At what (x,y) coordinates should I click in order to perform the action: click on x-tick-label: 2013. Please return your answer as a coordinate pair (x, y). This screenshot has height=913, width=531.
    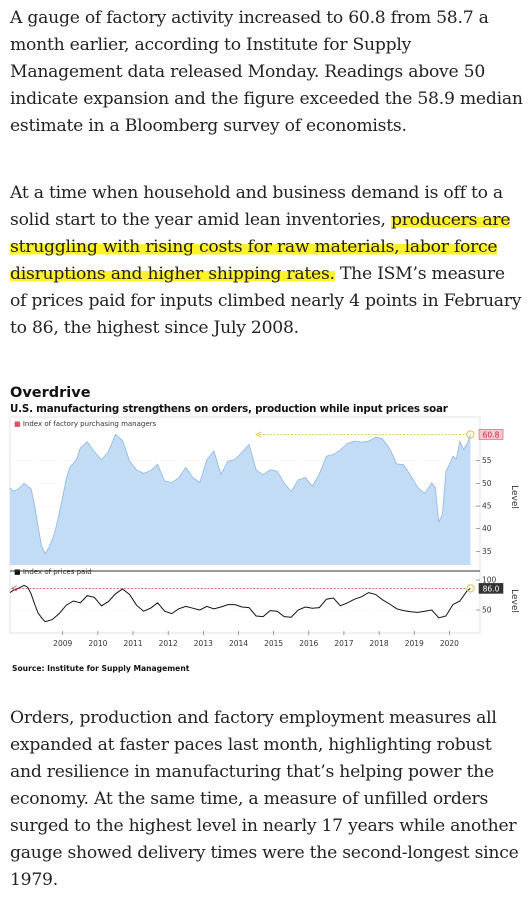
    Looking at the image, I should click on (203, 643).